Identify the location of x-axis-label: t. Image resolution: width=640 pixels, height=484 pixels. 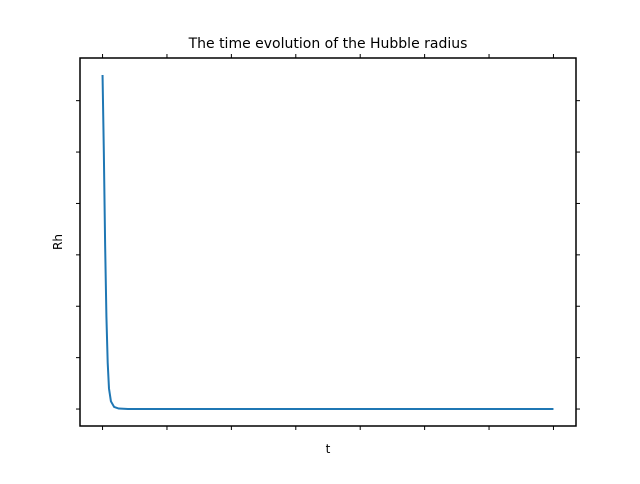
(328, 449).